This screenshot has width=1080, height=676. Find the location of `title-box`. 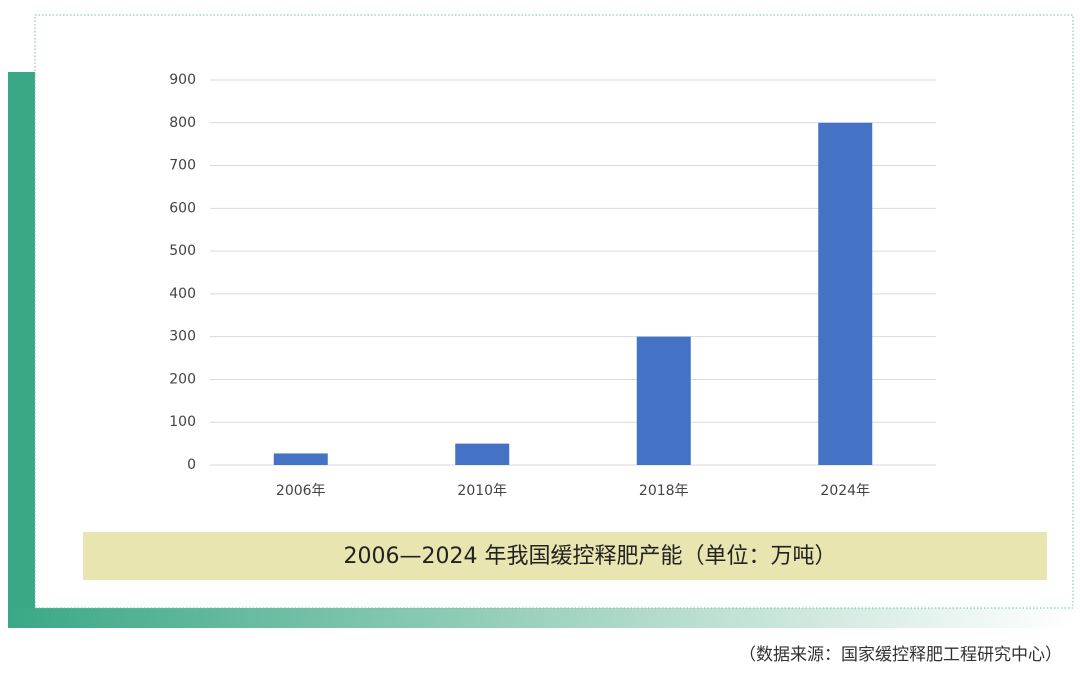

title-box is located at coordinates (565, 556).